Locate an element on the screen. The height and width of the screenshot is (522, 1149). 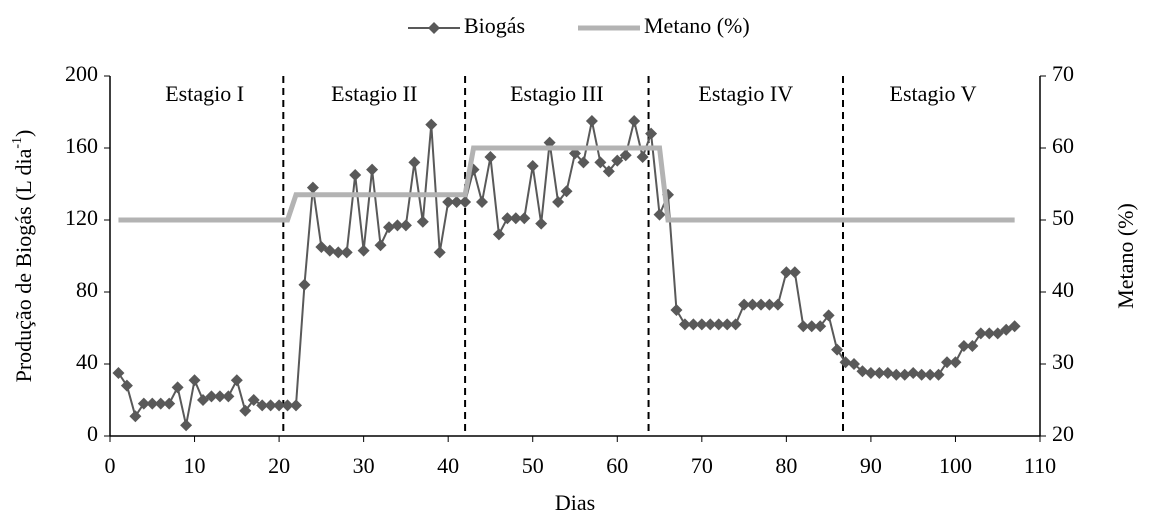
x-tick-label: 80 is located at coordinates (786, 465).